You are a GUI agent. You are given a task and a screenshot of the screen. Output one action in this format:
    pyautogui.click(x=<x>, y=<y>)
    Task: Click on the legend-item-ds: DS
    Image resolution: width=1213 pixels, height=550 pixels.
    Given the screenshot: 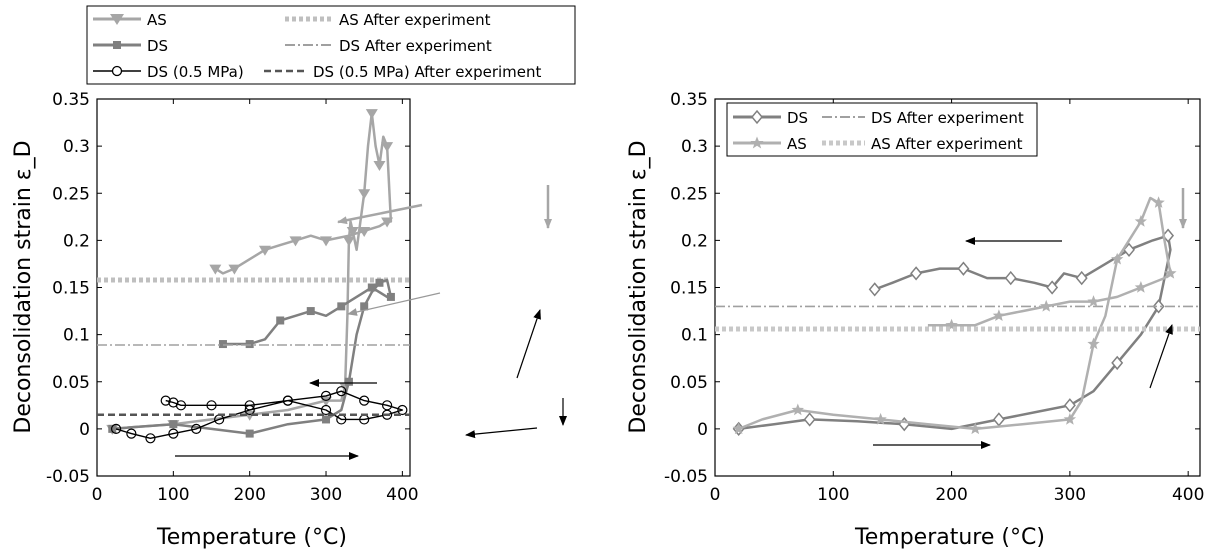 What is the action you would take?
    pyautogui.click(x=130, y=46)
    